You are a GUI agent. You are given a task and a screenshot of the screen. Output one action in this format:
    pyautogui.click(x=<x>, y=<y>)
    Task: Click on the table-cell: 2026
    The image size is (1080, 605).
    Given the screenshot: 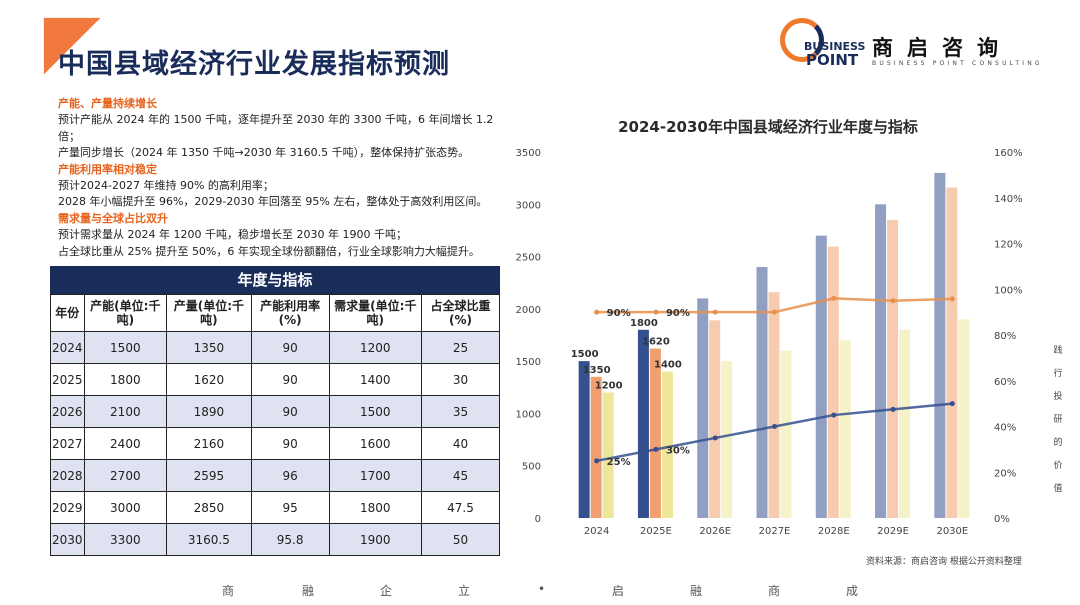 What is the action you would take?
    pyautogui.click(x=67, y=411)
    